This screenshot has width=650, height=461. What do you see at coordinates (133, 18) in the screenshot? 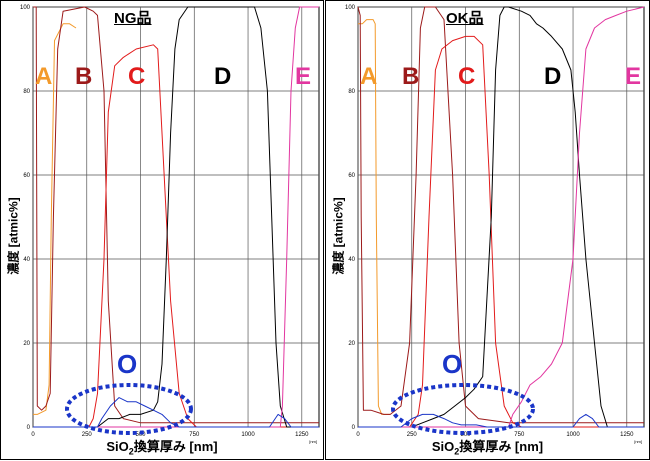
I see `panel-title-ng: NG品` at bounding box center [133, 18].